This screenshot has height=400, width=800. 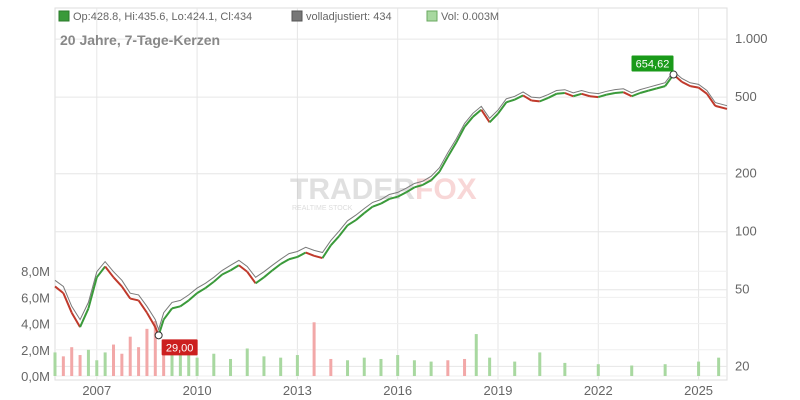 I want to click on watermark: TRADER FOX REALTIME STOCK, so click(x=383, y=192).